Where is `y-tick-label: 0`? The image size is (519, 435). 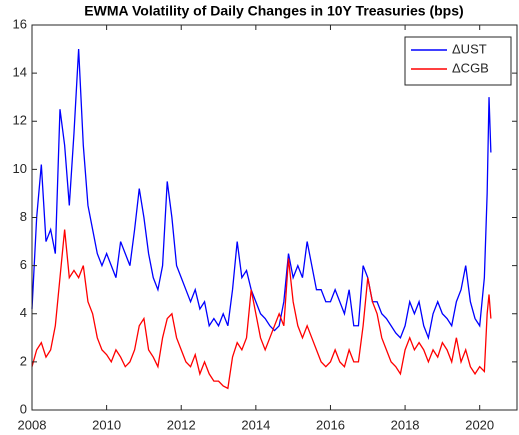
y-tick-label: 0 is located at coordinates (23, 408).